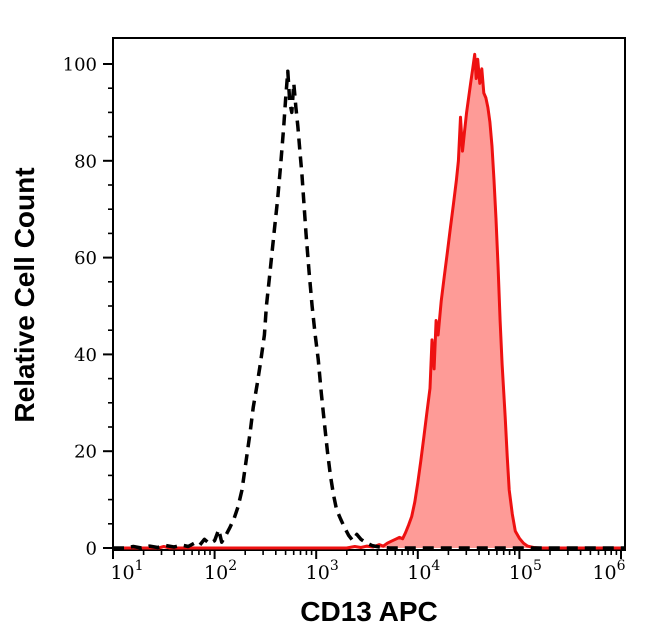 Image resolution: width=646 pixels, height=641 pixels. Describe the element at coordinates (423, 571) in the screenshot. I see `x-axis-tick-label: 10⁴` at that location.